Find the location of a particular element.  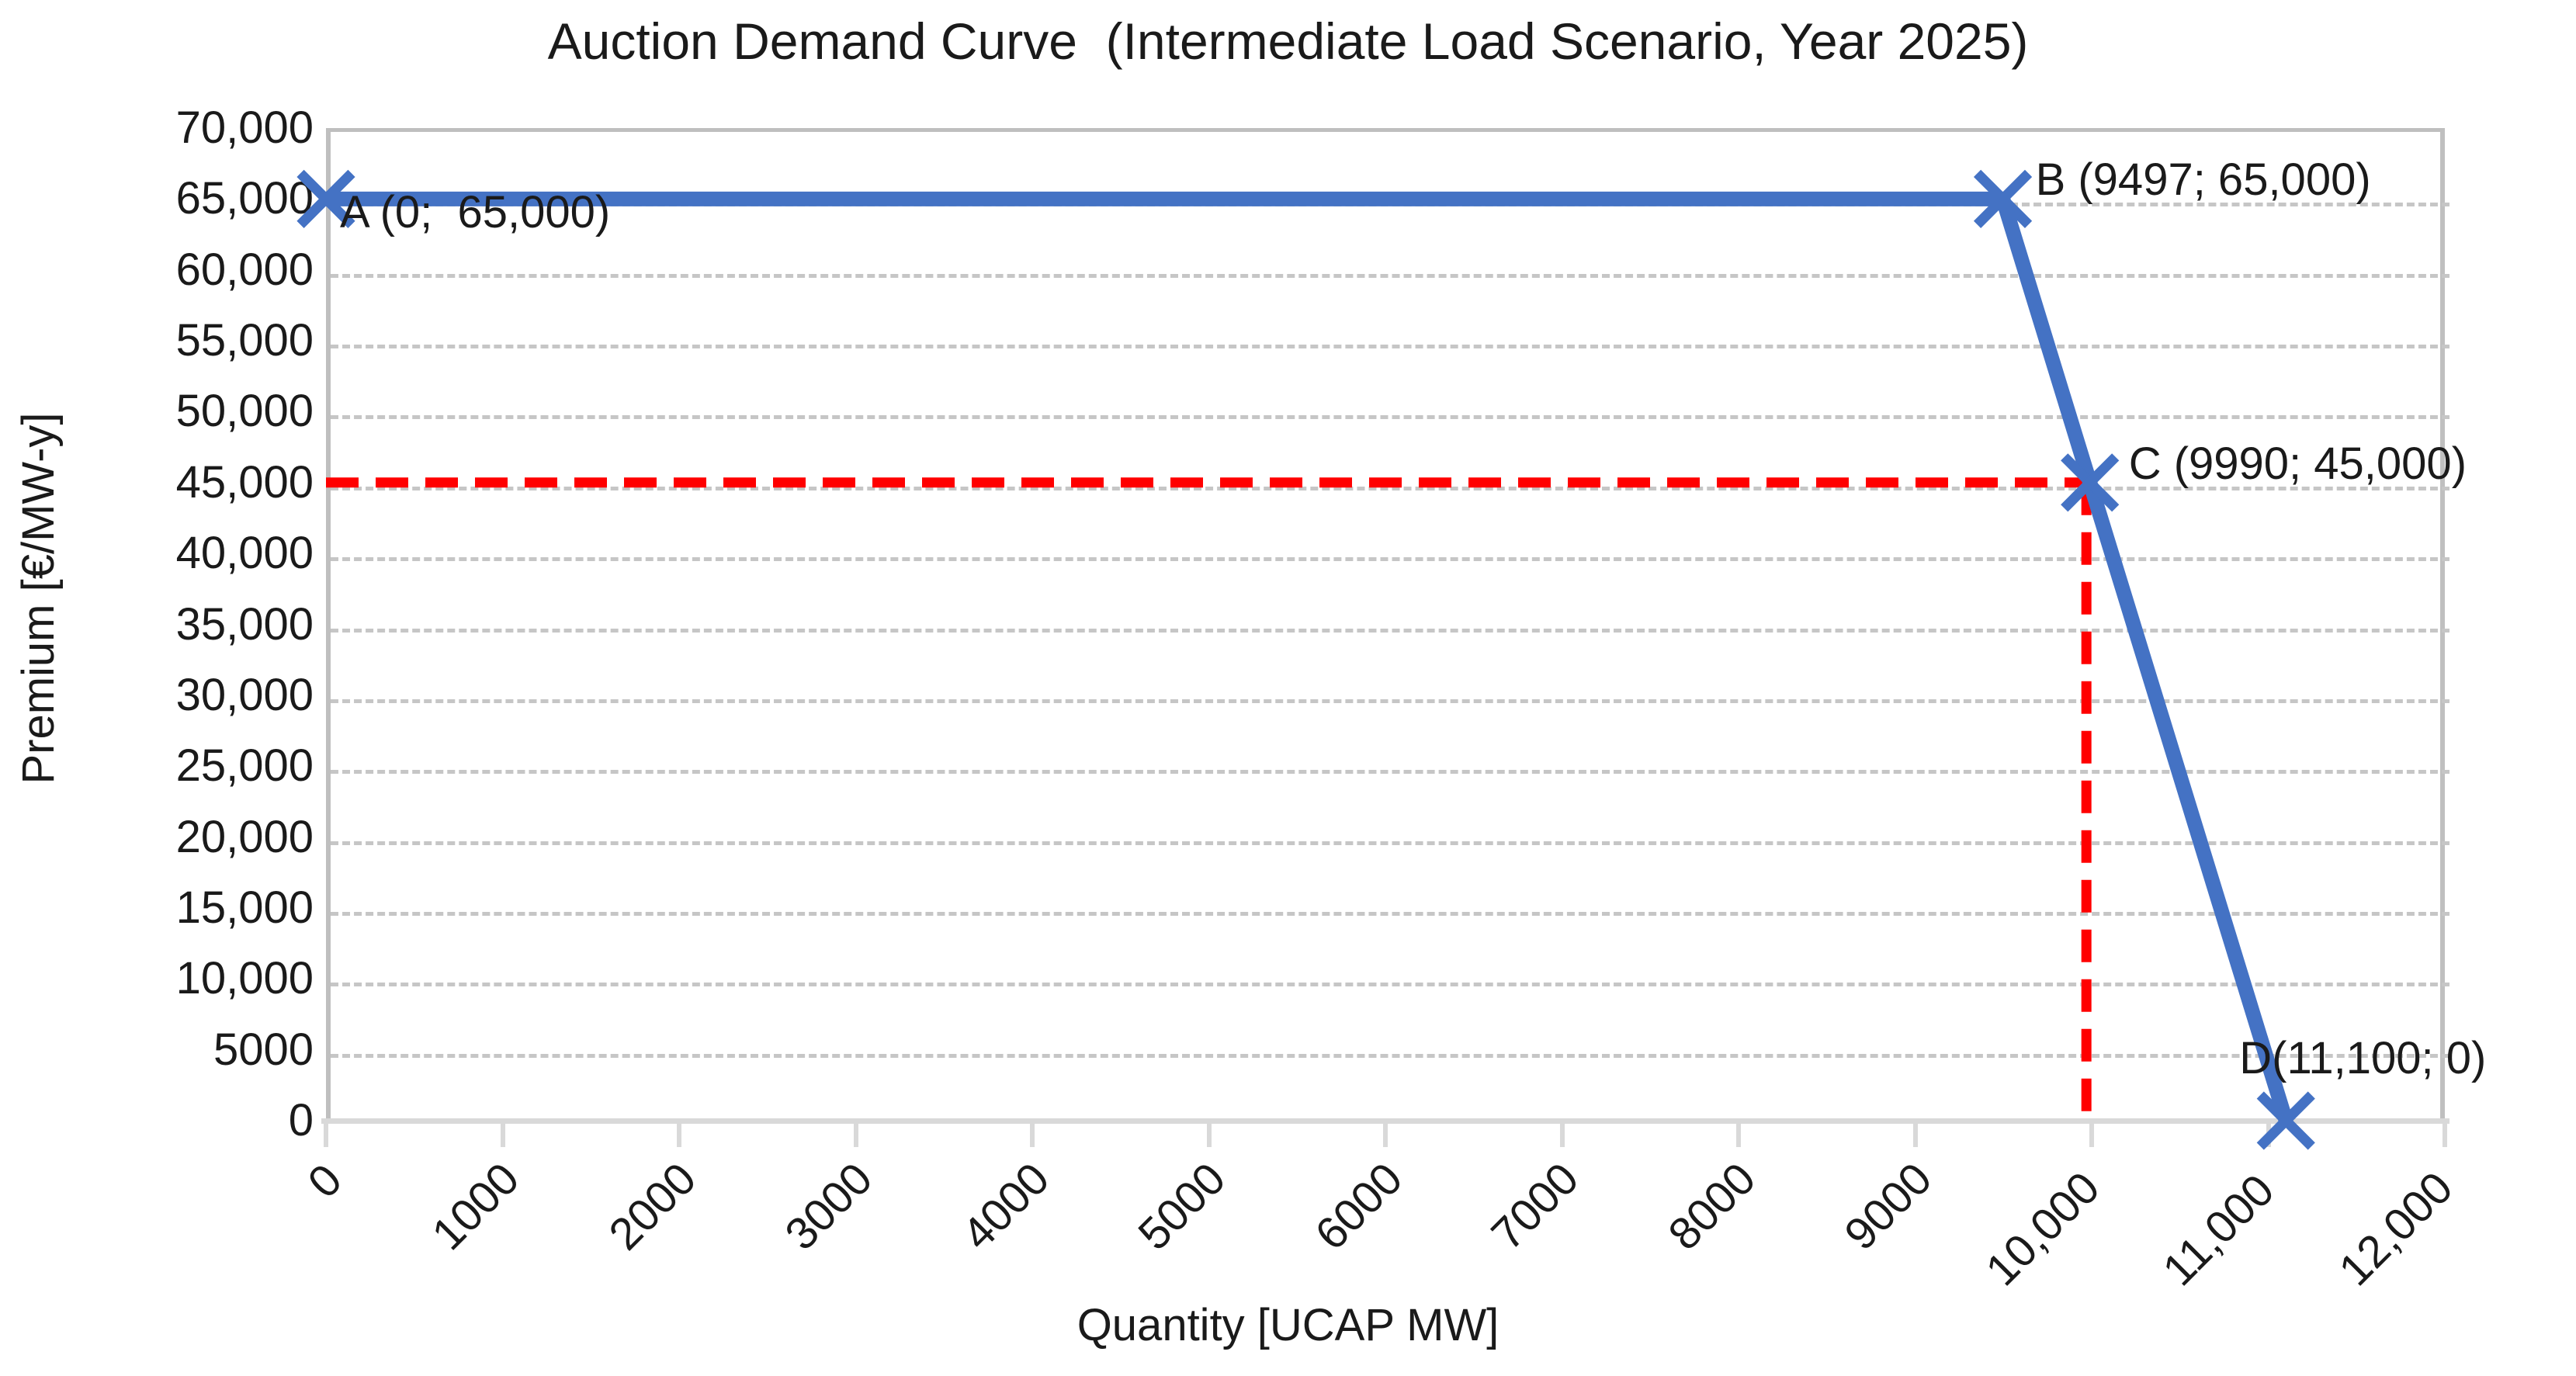

x-tick-label: 2000 is located at coordinates (652, 1206).